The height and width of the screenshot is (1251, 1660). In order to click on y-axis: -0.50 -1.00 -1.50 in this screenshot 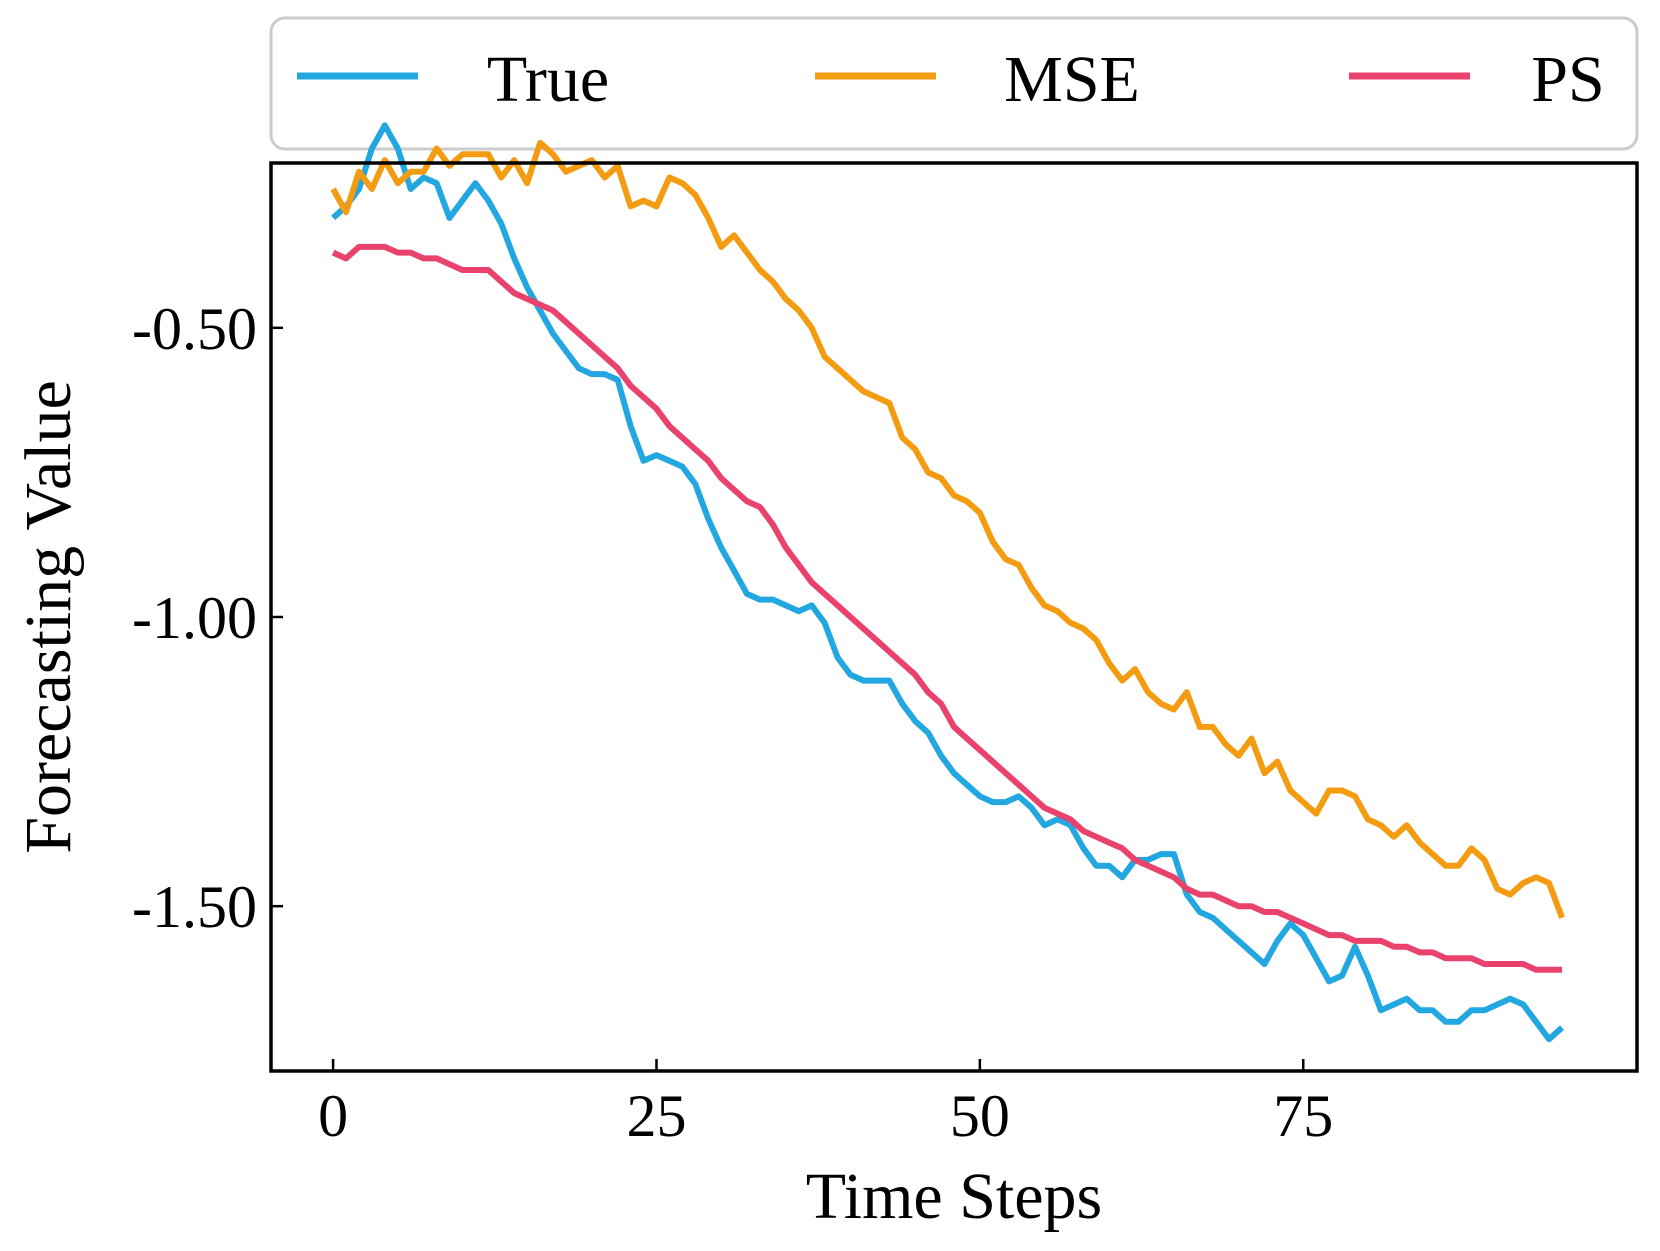, I will do `click(207, 618)`.